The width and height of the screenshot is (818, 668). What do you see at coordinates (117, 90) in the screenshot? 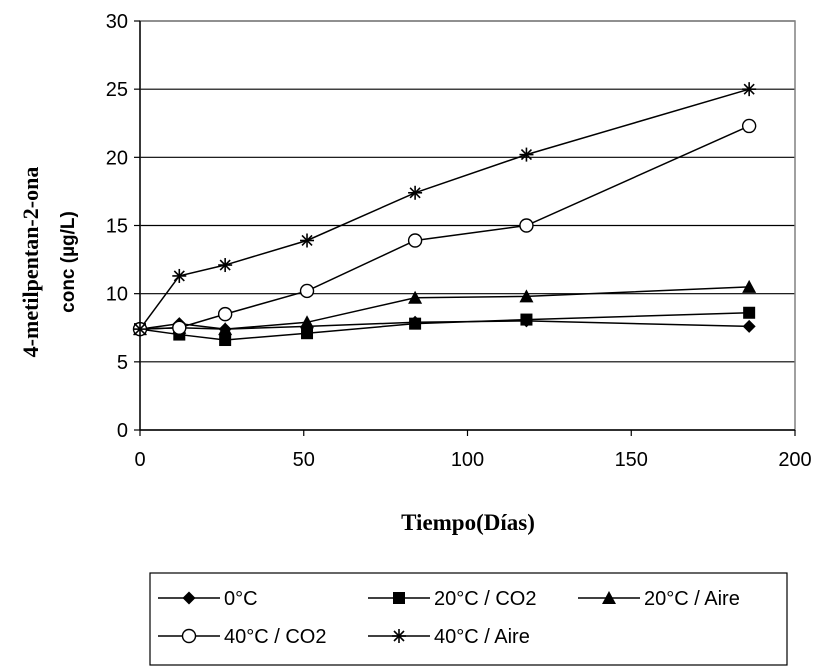
I see `y-tick-label: 25` at bounding box center [117, 90].